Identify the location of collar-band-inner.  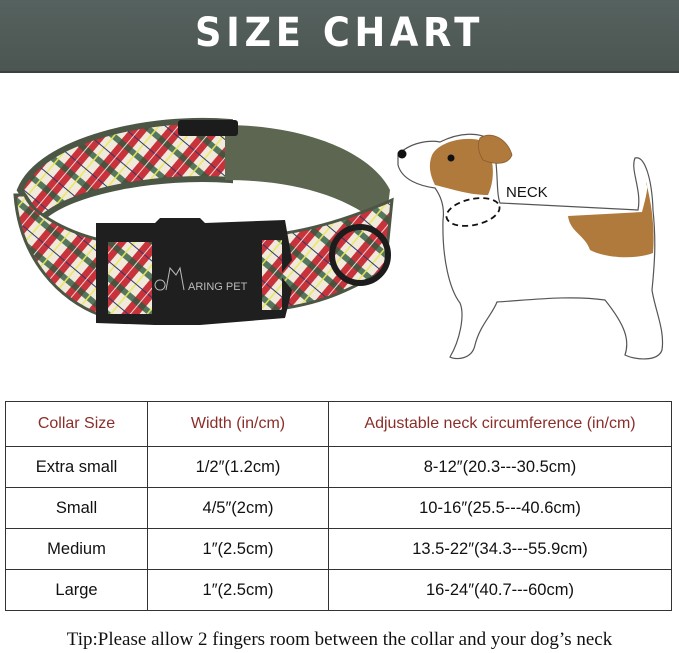
(307, 177).